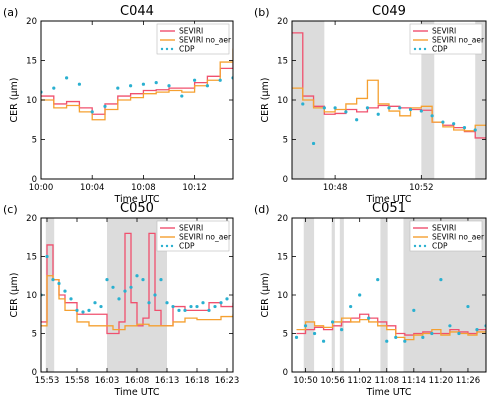 The image size is (500, 404). Describe the element at coordinates (137, 381) in the screenshot. I see `x-tick-label: 16:08` at that location.